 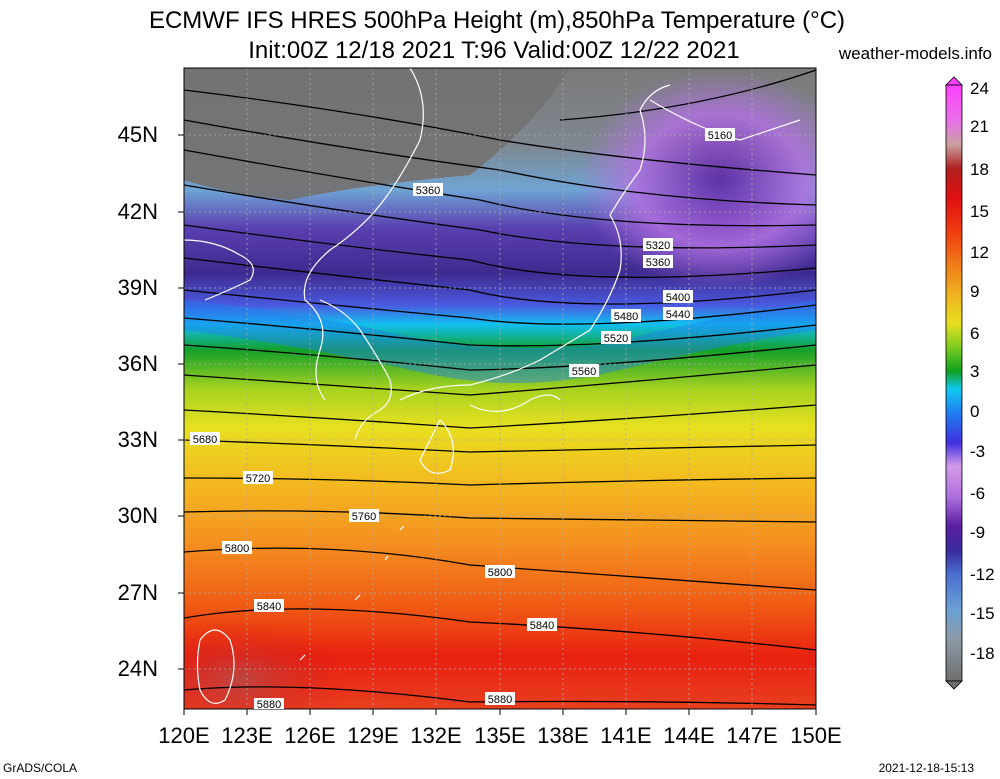 I want to click on contour-label: 5320, so click(x=658, y=245).